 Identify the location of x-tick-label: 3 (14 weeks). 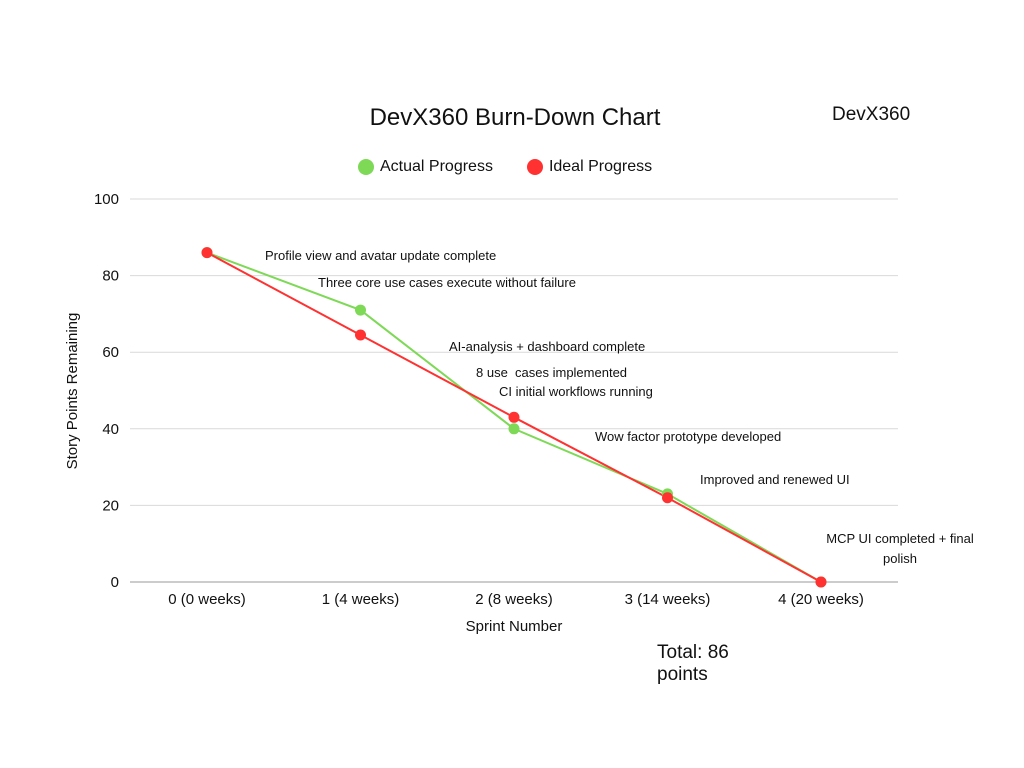
(668, 599).